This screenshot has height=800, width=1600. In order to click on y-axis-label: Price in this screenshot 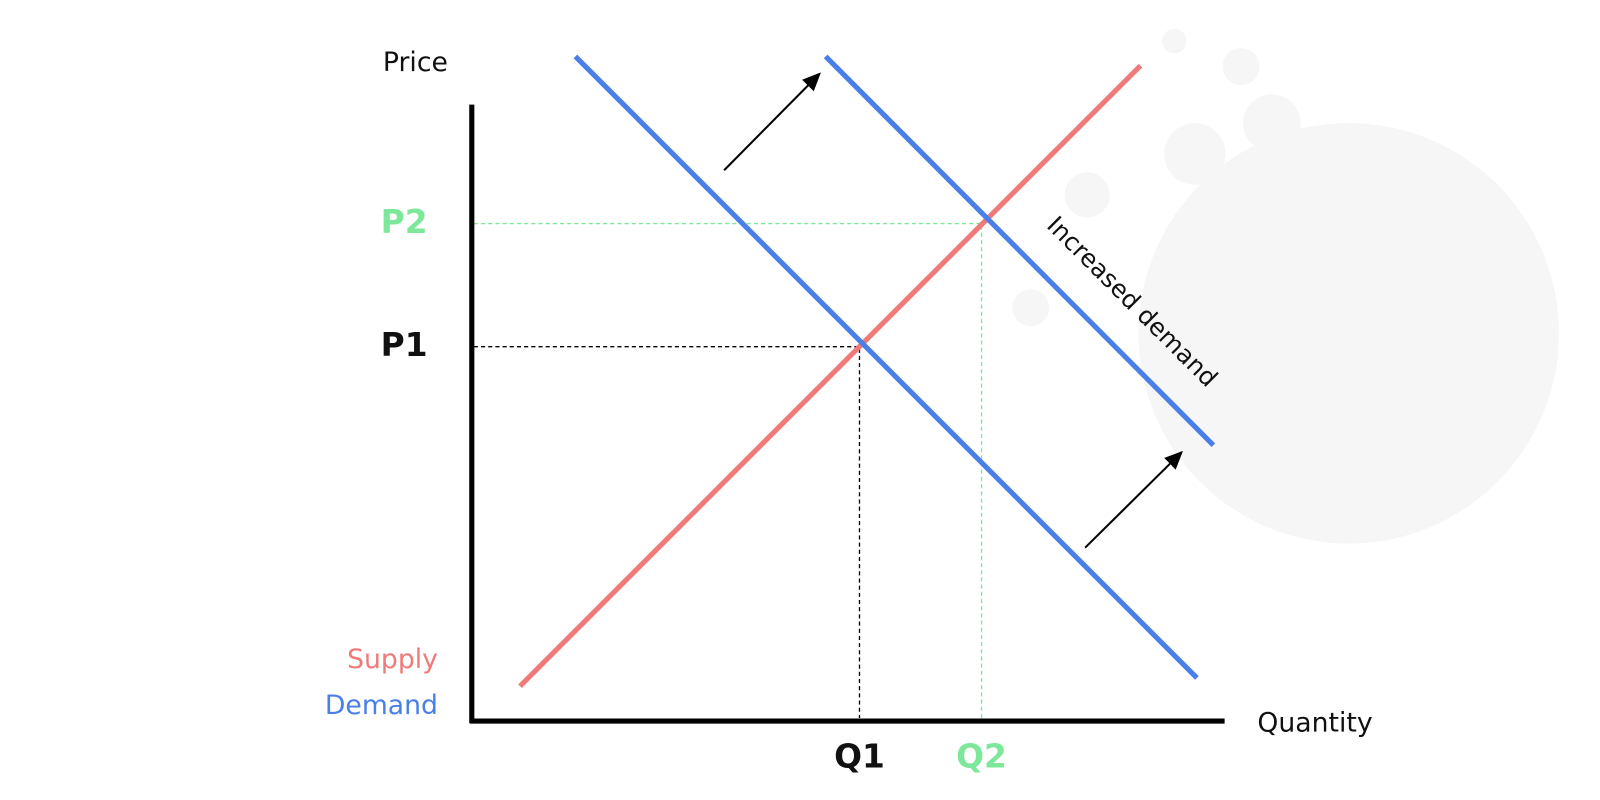, I will do `click(415, 62)`.